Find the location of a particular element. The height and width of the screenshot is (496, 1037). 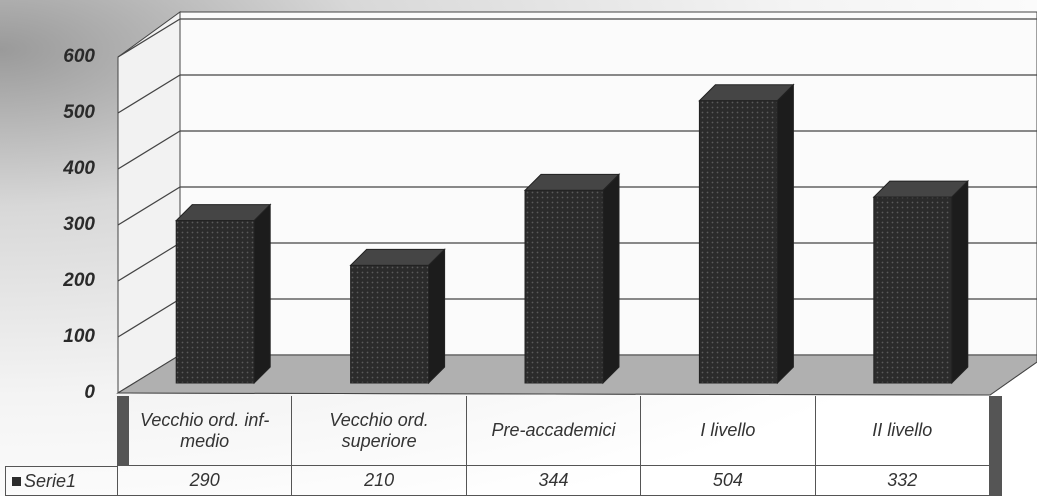

y-tick-label: 100 is located at coordinates (79, 336).